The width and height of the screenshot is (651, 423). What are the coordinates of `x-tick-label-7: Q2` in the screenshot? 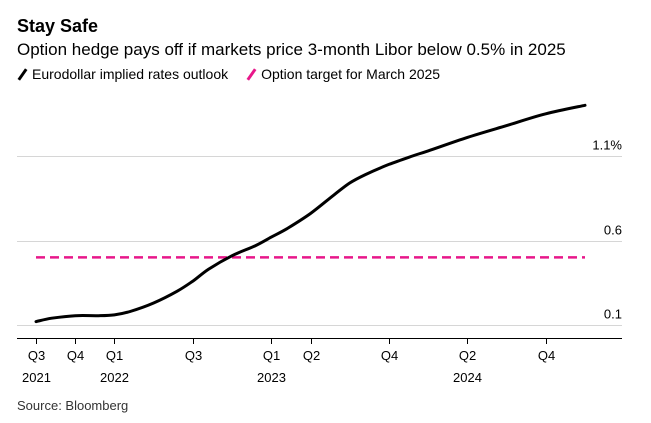 It's located at (467, 355).